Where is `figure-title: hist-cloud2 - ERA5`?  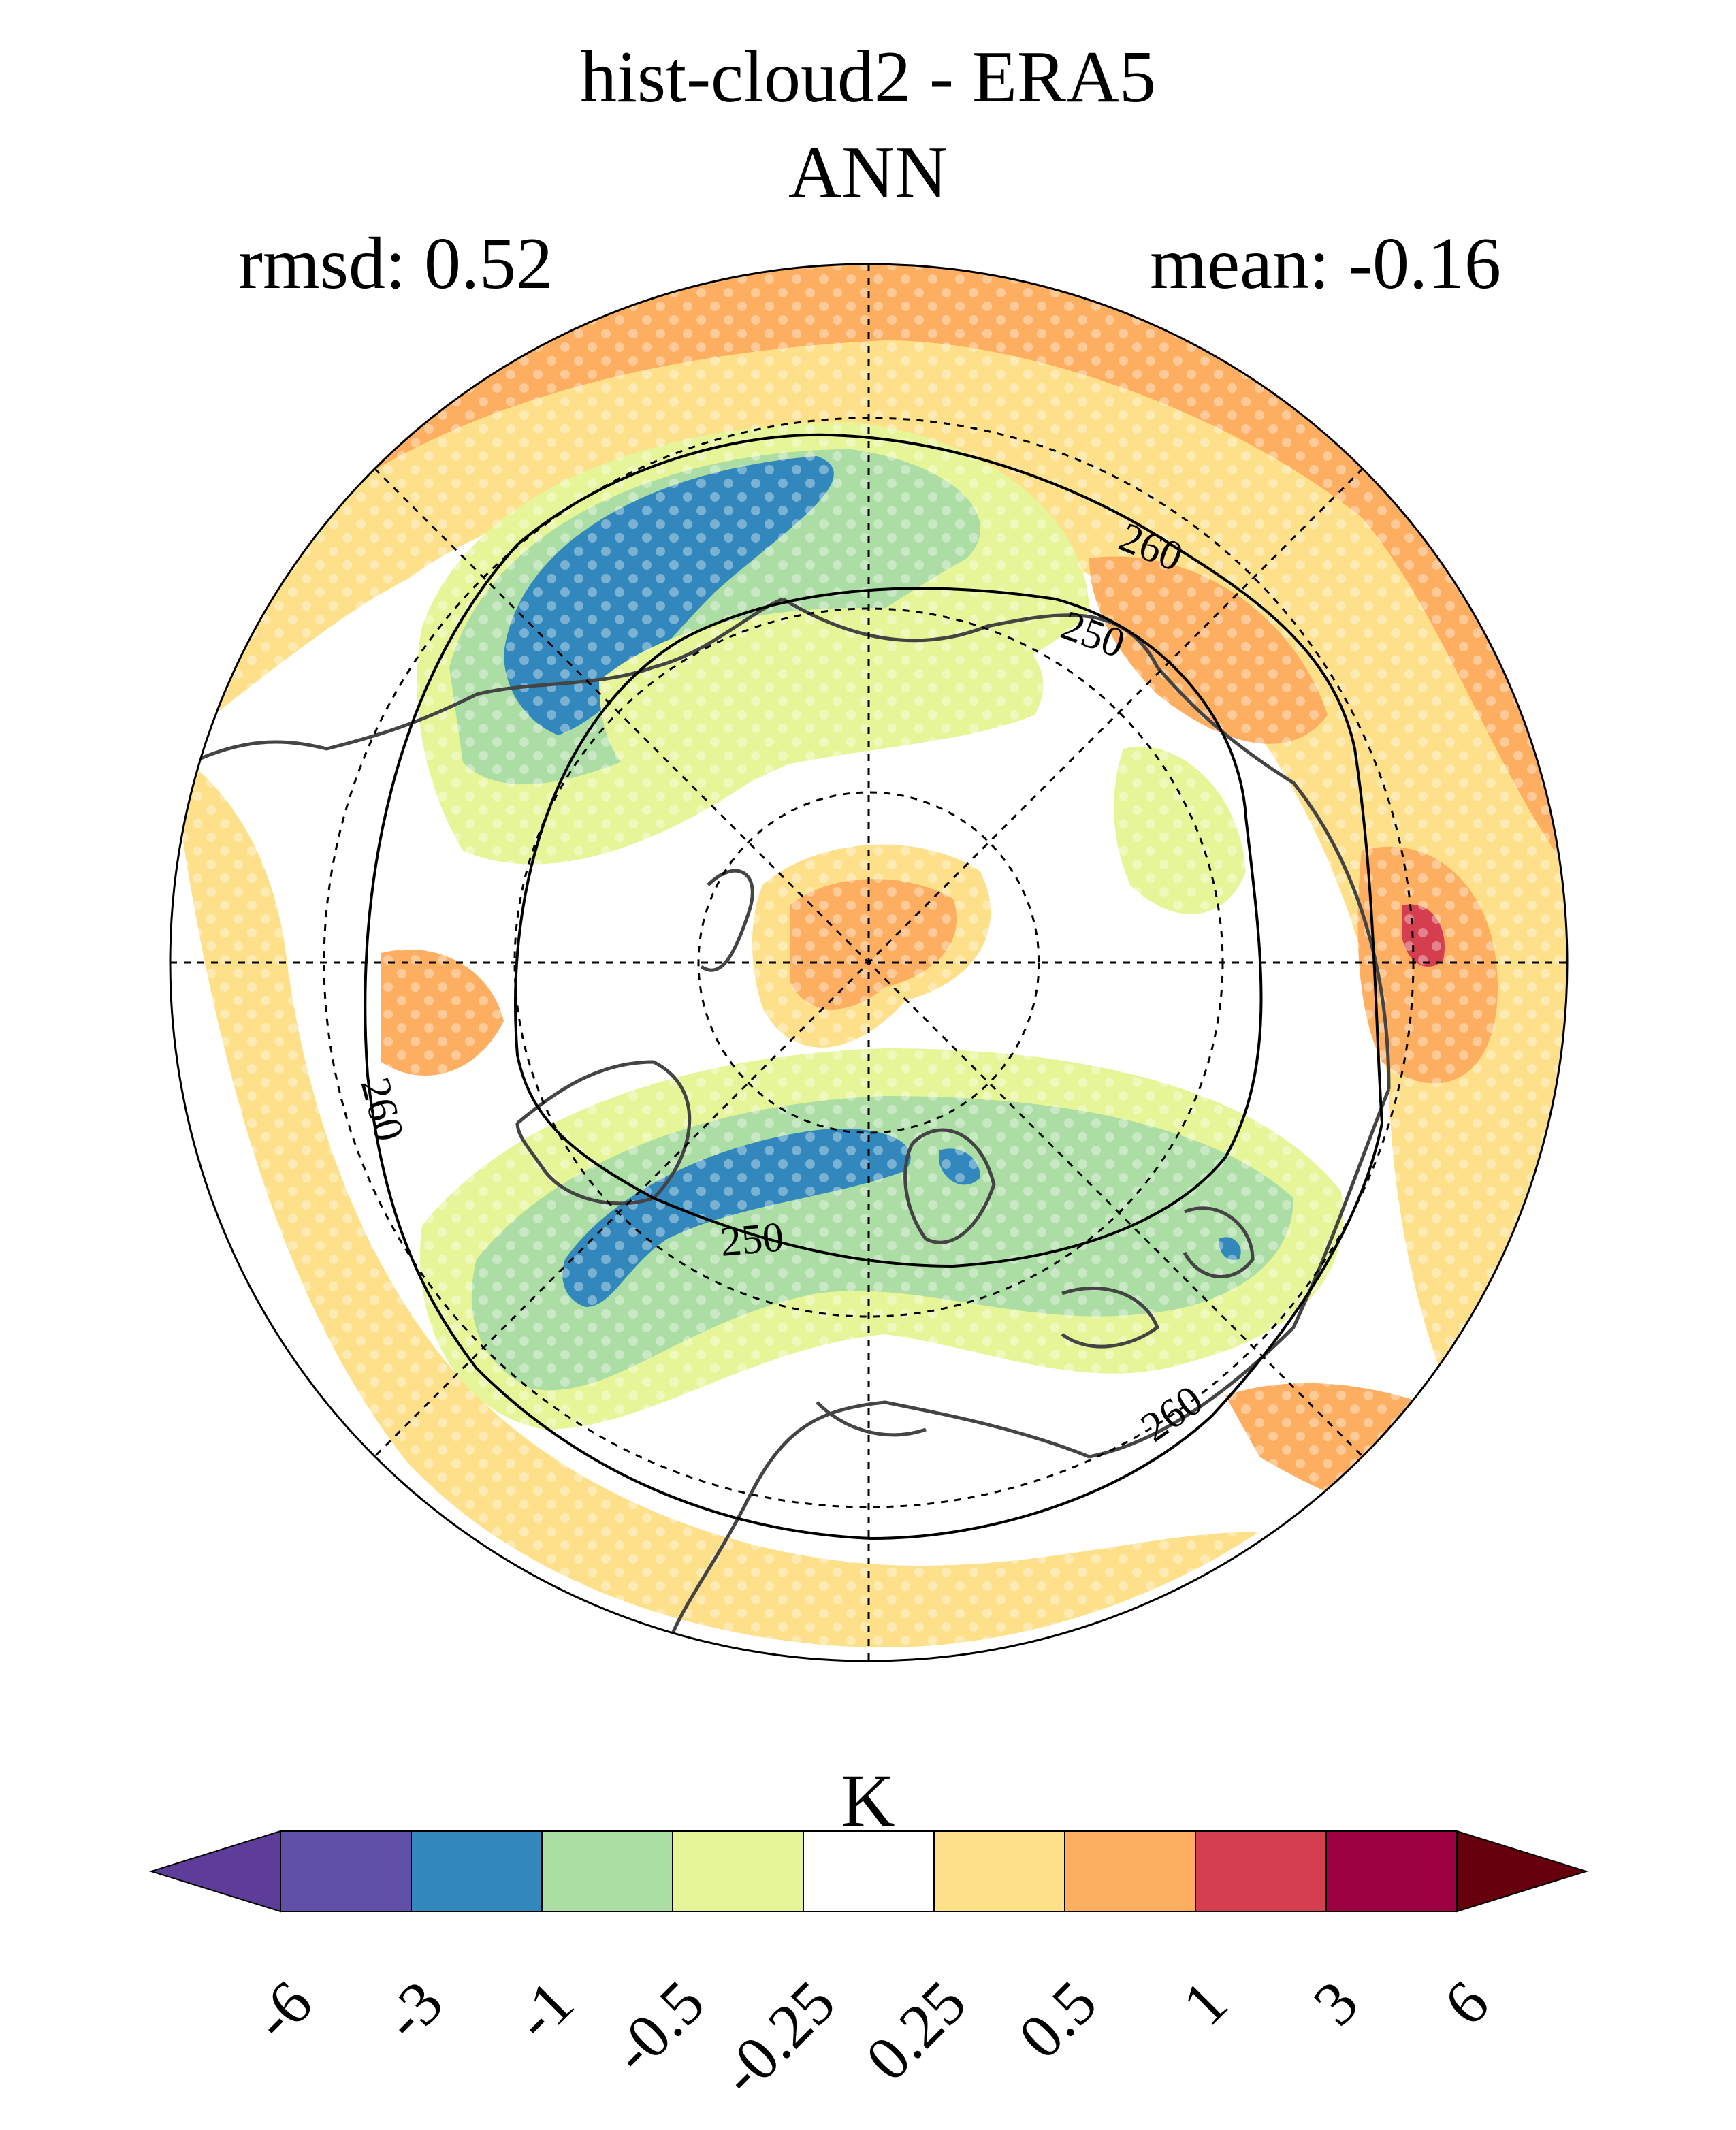 figure-title: hist-cloud2 - ERA5 is located at coordinates (868, 77).